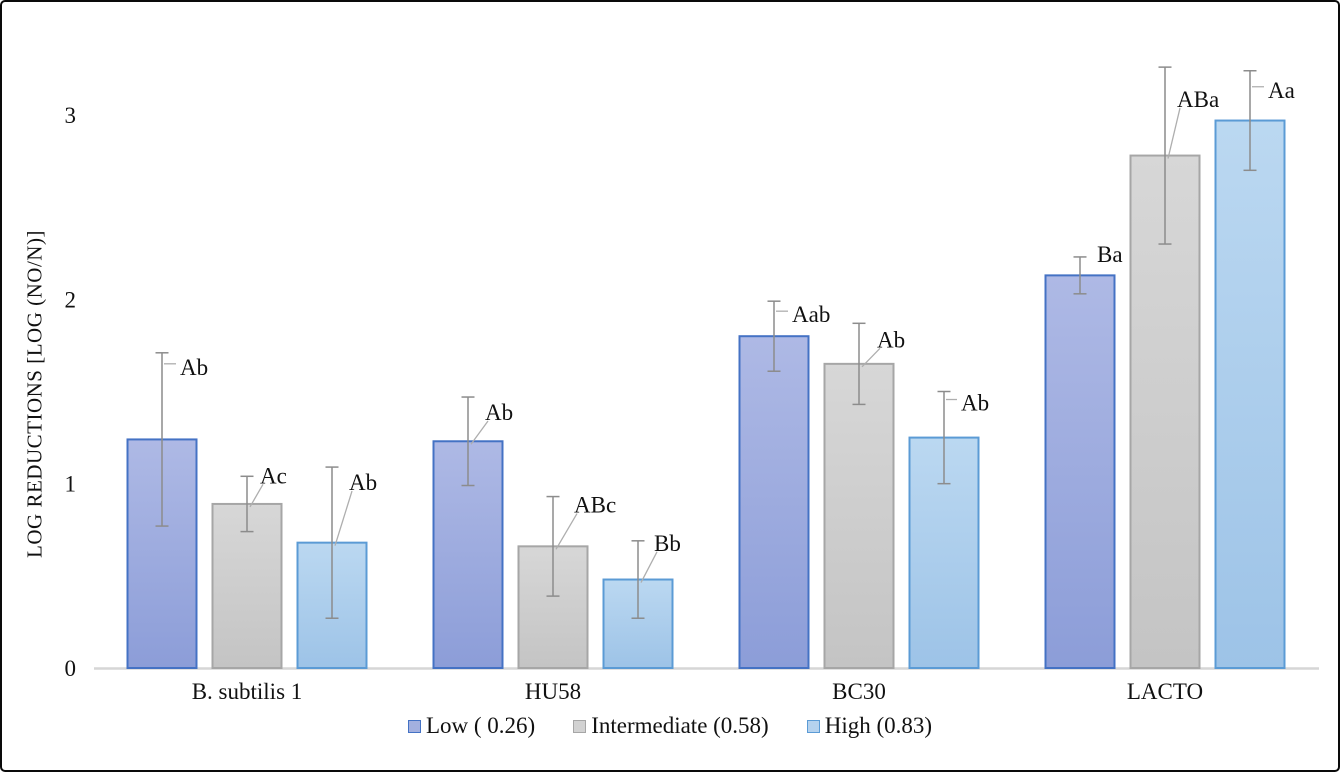 The image size is (1340, 772). I want to click on y-tick-label: 0, so click(71, 668).